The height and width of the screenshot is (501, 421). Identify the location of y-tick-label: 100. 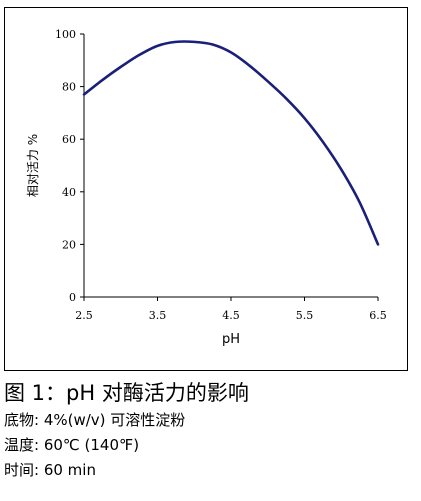
(65, 34).